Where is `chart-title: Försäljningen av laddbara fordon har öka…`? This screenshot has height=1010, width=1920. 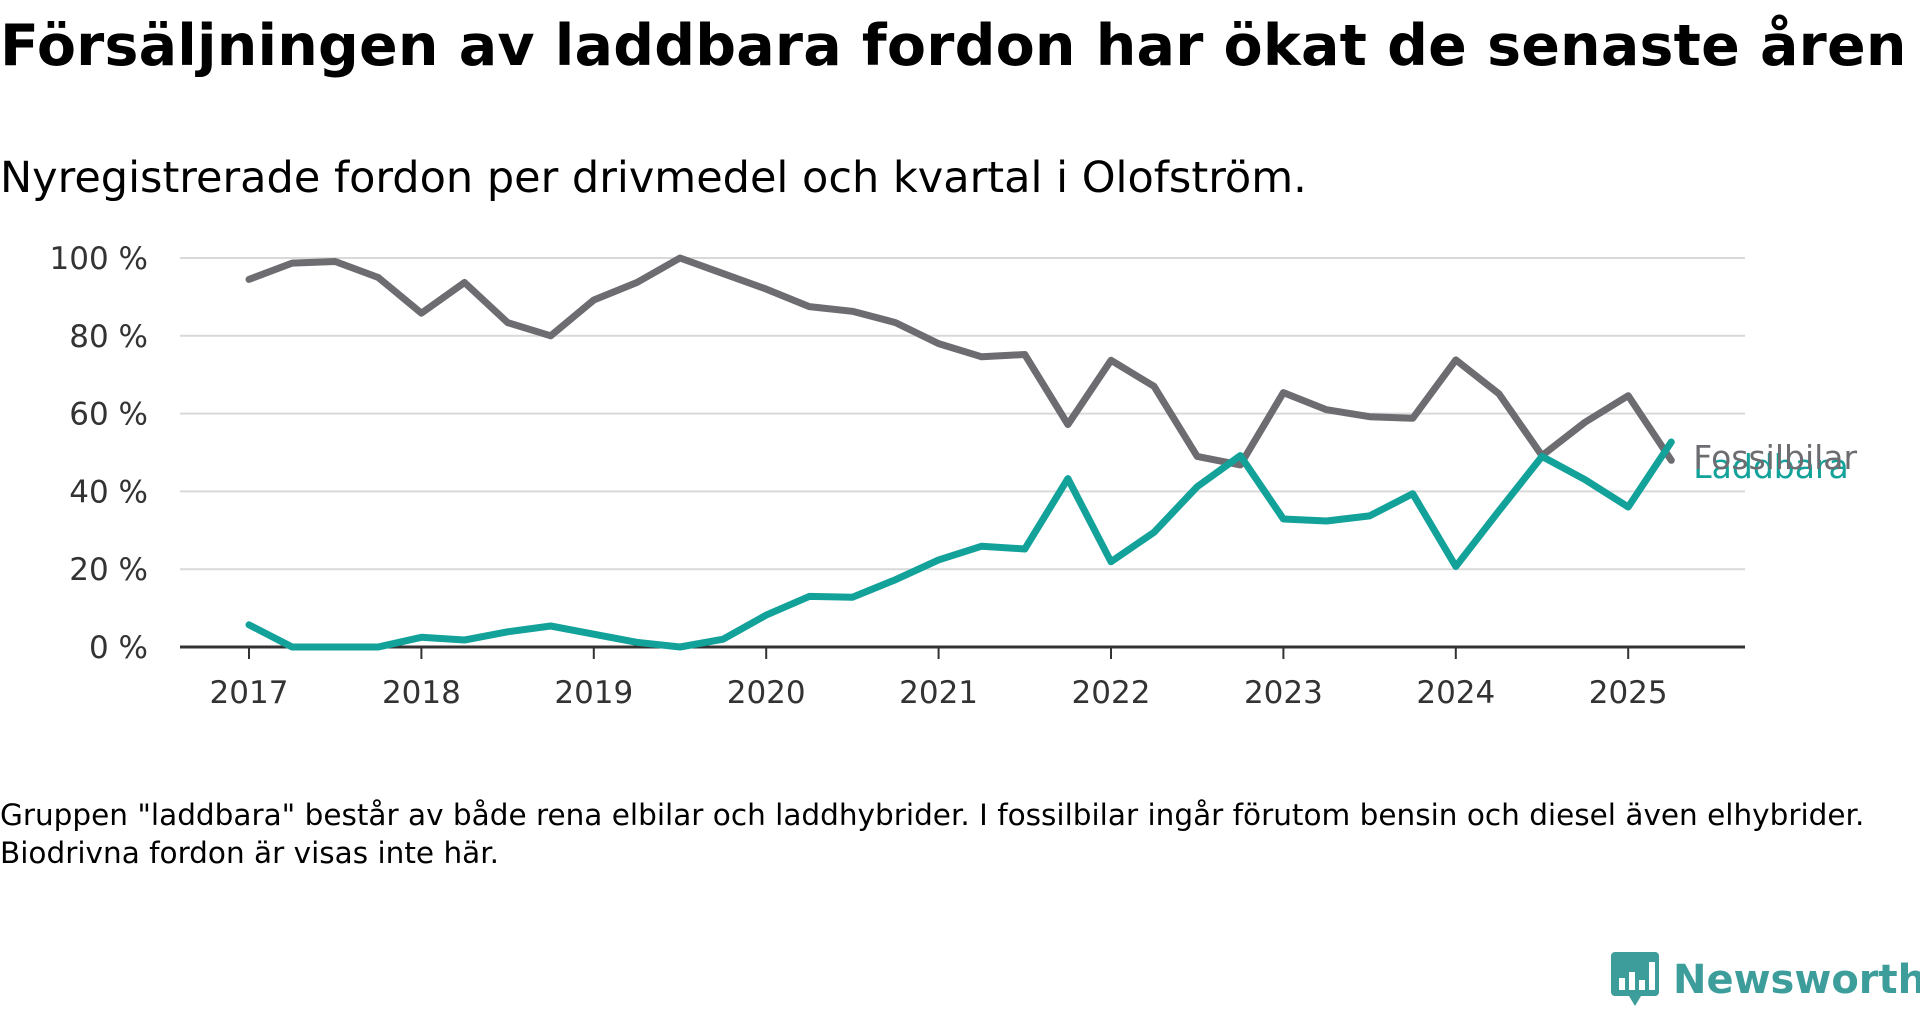 chart-title: Försäljningen av laddbara fordon har öka… is located at coordinates (953, 46).